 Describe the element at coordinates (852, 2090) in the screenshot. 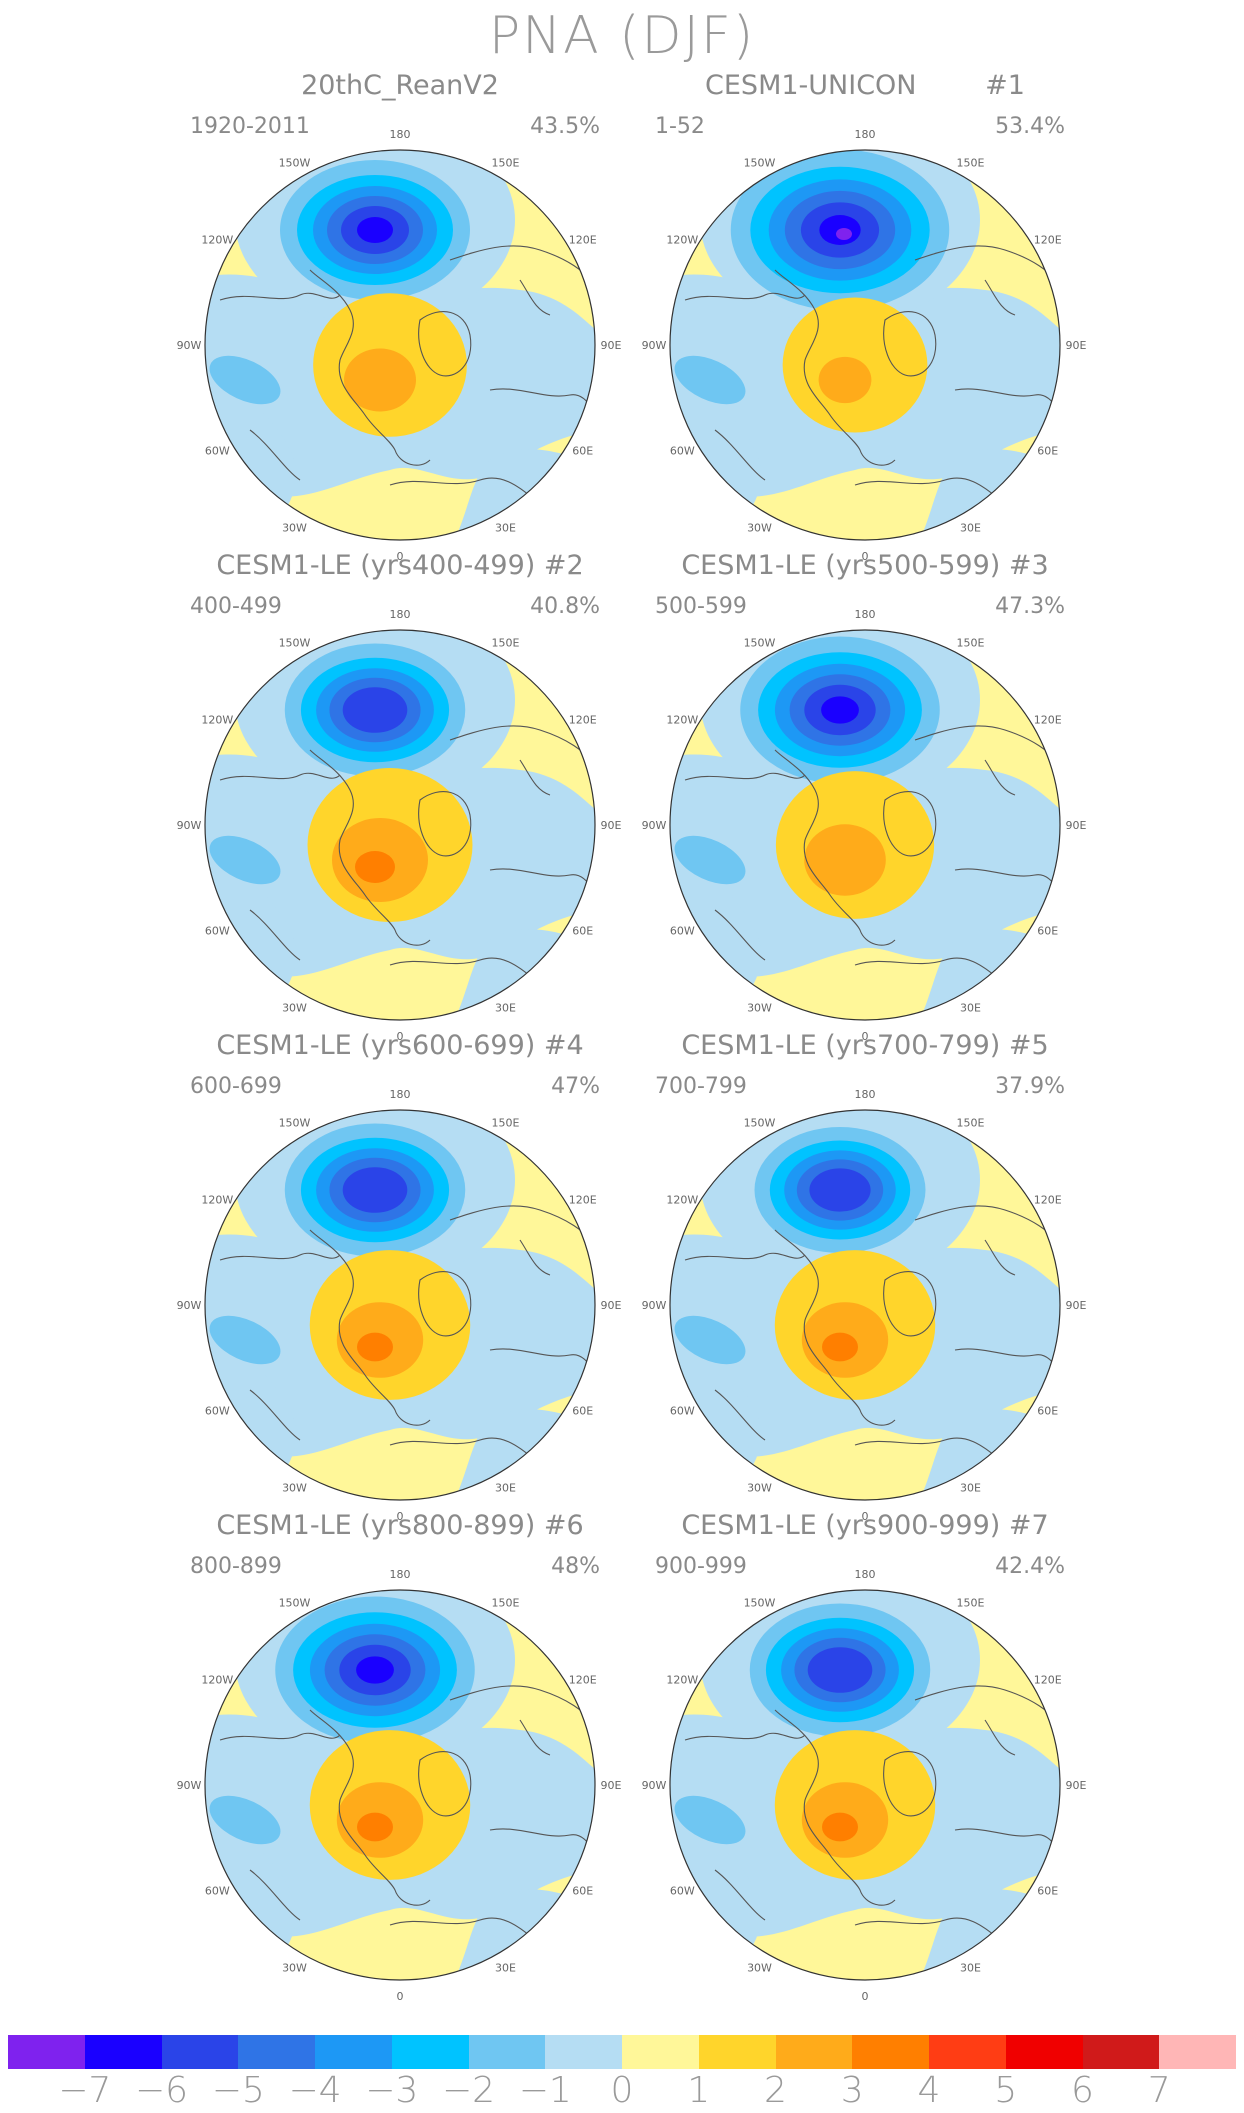

I see `colorbar-tick-label: 3` at that location.